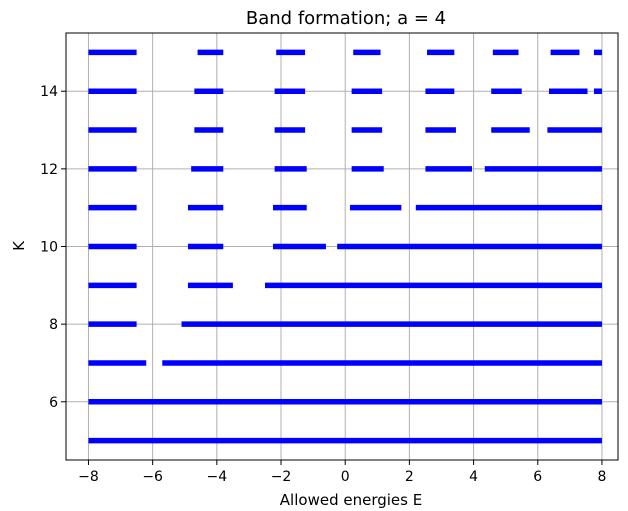 This screenshot has width=628, height=511. I want to click on x-axis-label: Allowed energies E, so click(351, 500).